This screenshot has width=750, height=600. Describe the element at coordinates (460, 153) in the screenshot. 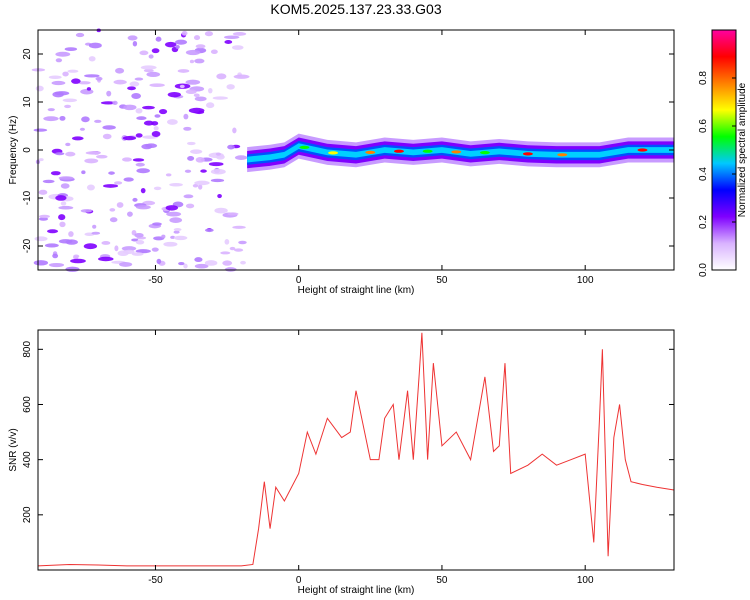

I see `ridge-core` at that location.